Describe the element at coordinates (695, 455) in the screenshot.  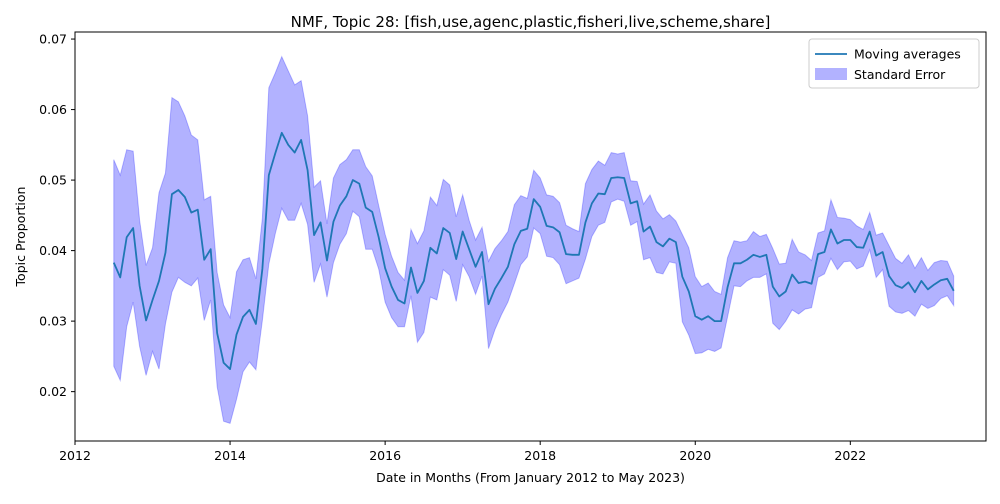
I see `x-tick-label: 2020` at that location.